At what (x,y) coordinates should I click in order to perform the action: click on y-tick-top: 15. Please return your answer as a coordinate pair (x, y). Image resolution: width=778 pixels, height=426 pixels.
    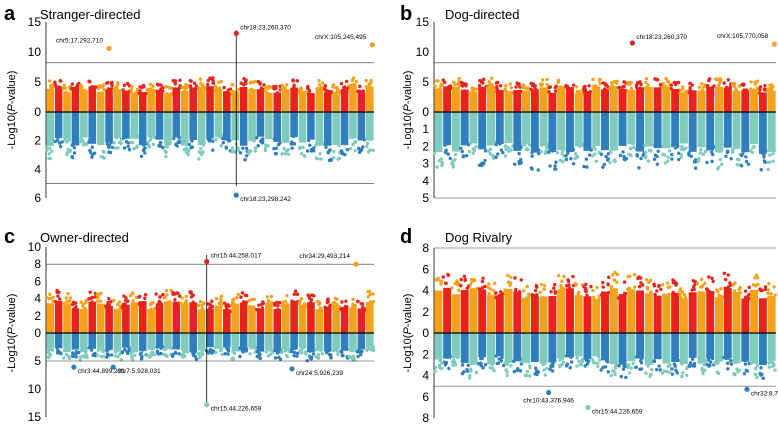
    Looking at the image, I should click on (35, 22).